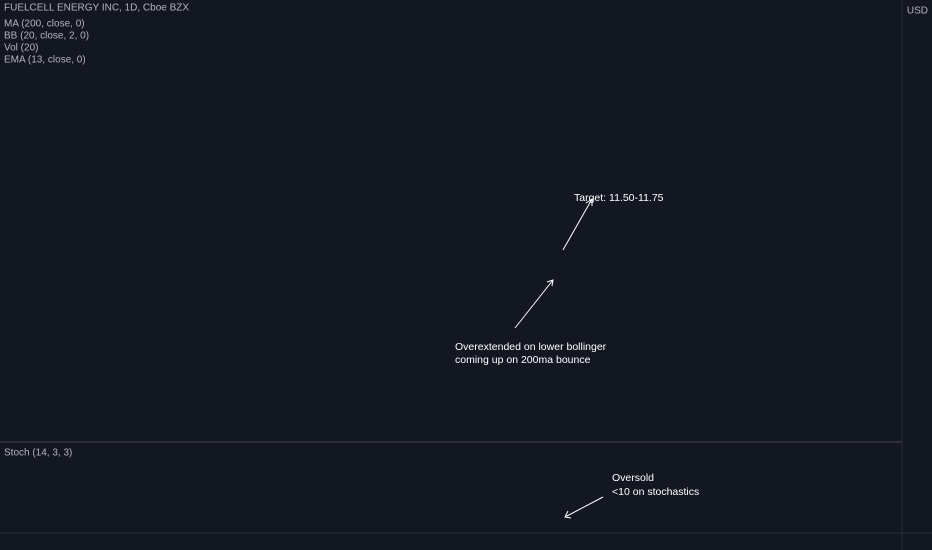  What do you see at coordinates (523, 360) in the screenshot?
I see `annotation: coming up on 200ma bounce` at bounding box center [523, 360].